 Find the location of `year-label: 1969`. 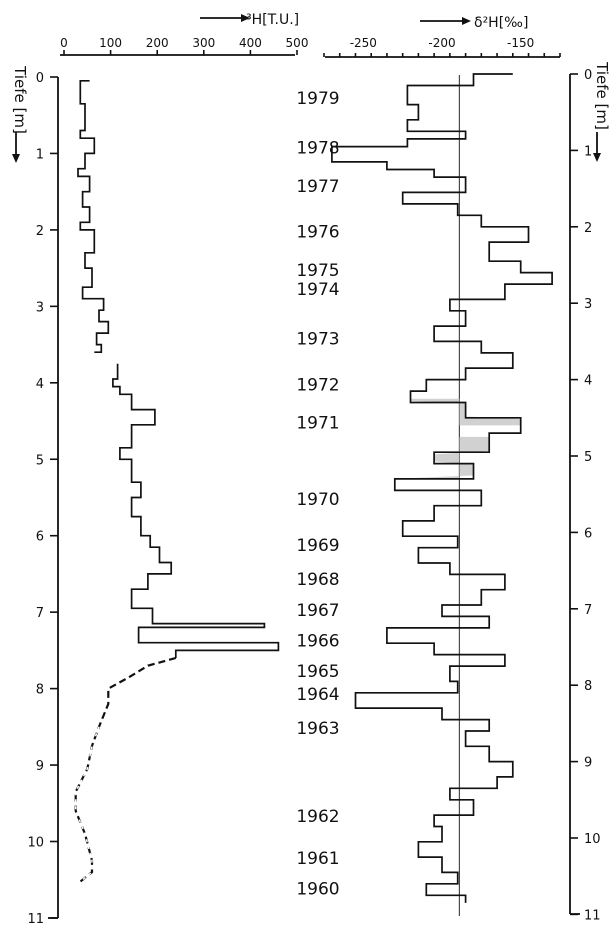

year-label: 1969 is located at coordinates (317, 546).